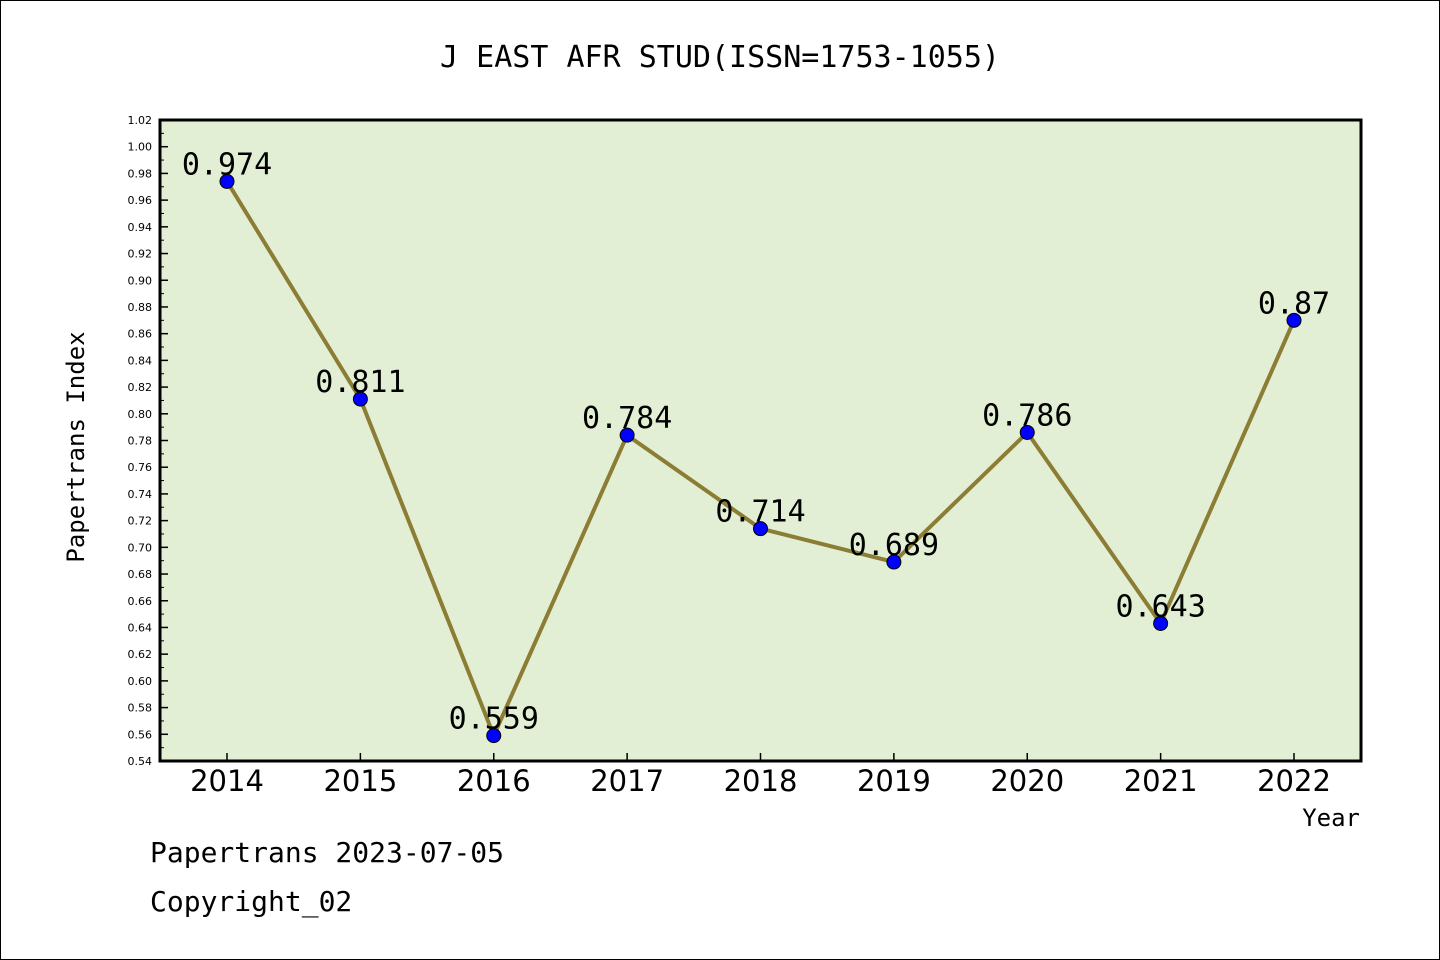 This screenshot has height=960, width=1440. What do you see at coordinates (140, 627) in the screenshot?
I see `y-tick-label: 0.64` at bounding box center [140, 627].